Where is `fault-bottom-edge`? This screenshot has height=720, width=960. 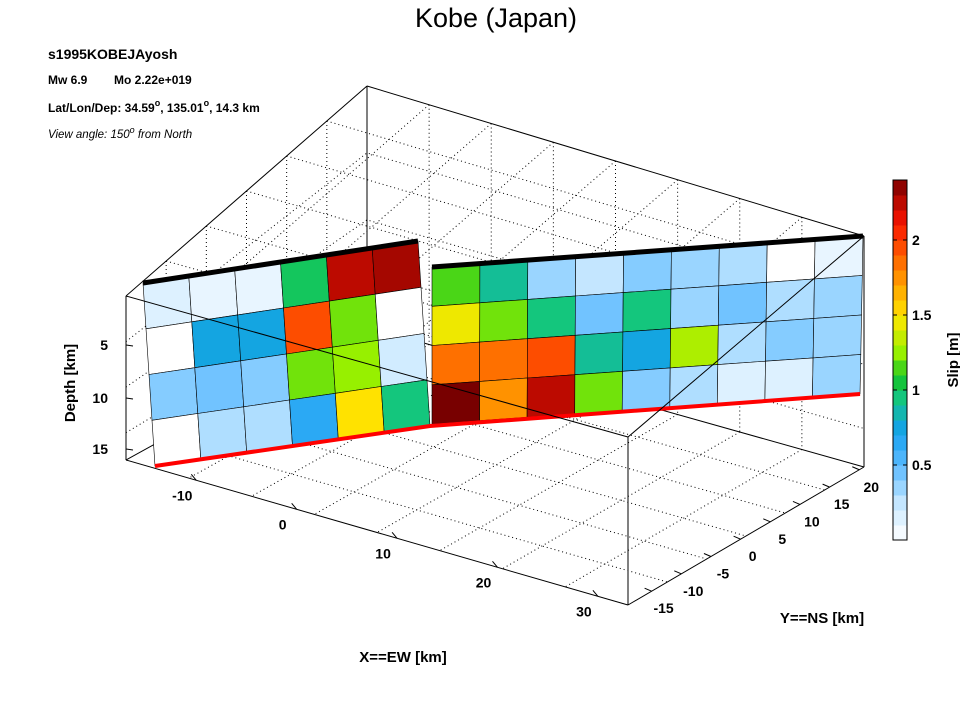 fault-bottom-edge is located at coordinates (507, 430).